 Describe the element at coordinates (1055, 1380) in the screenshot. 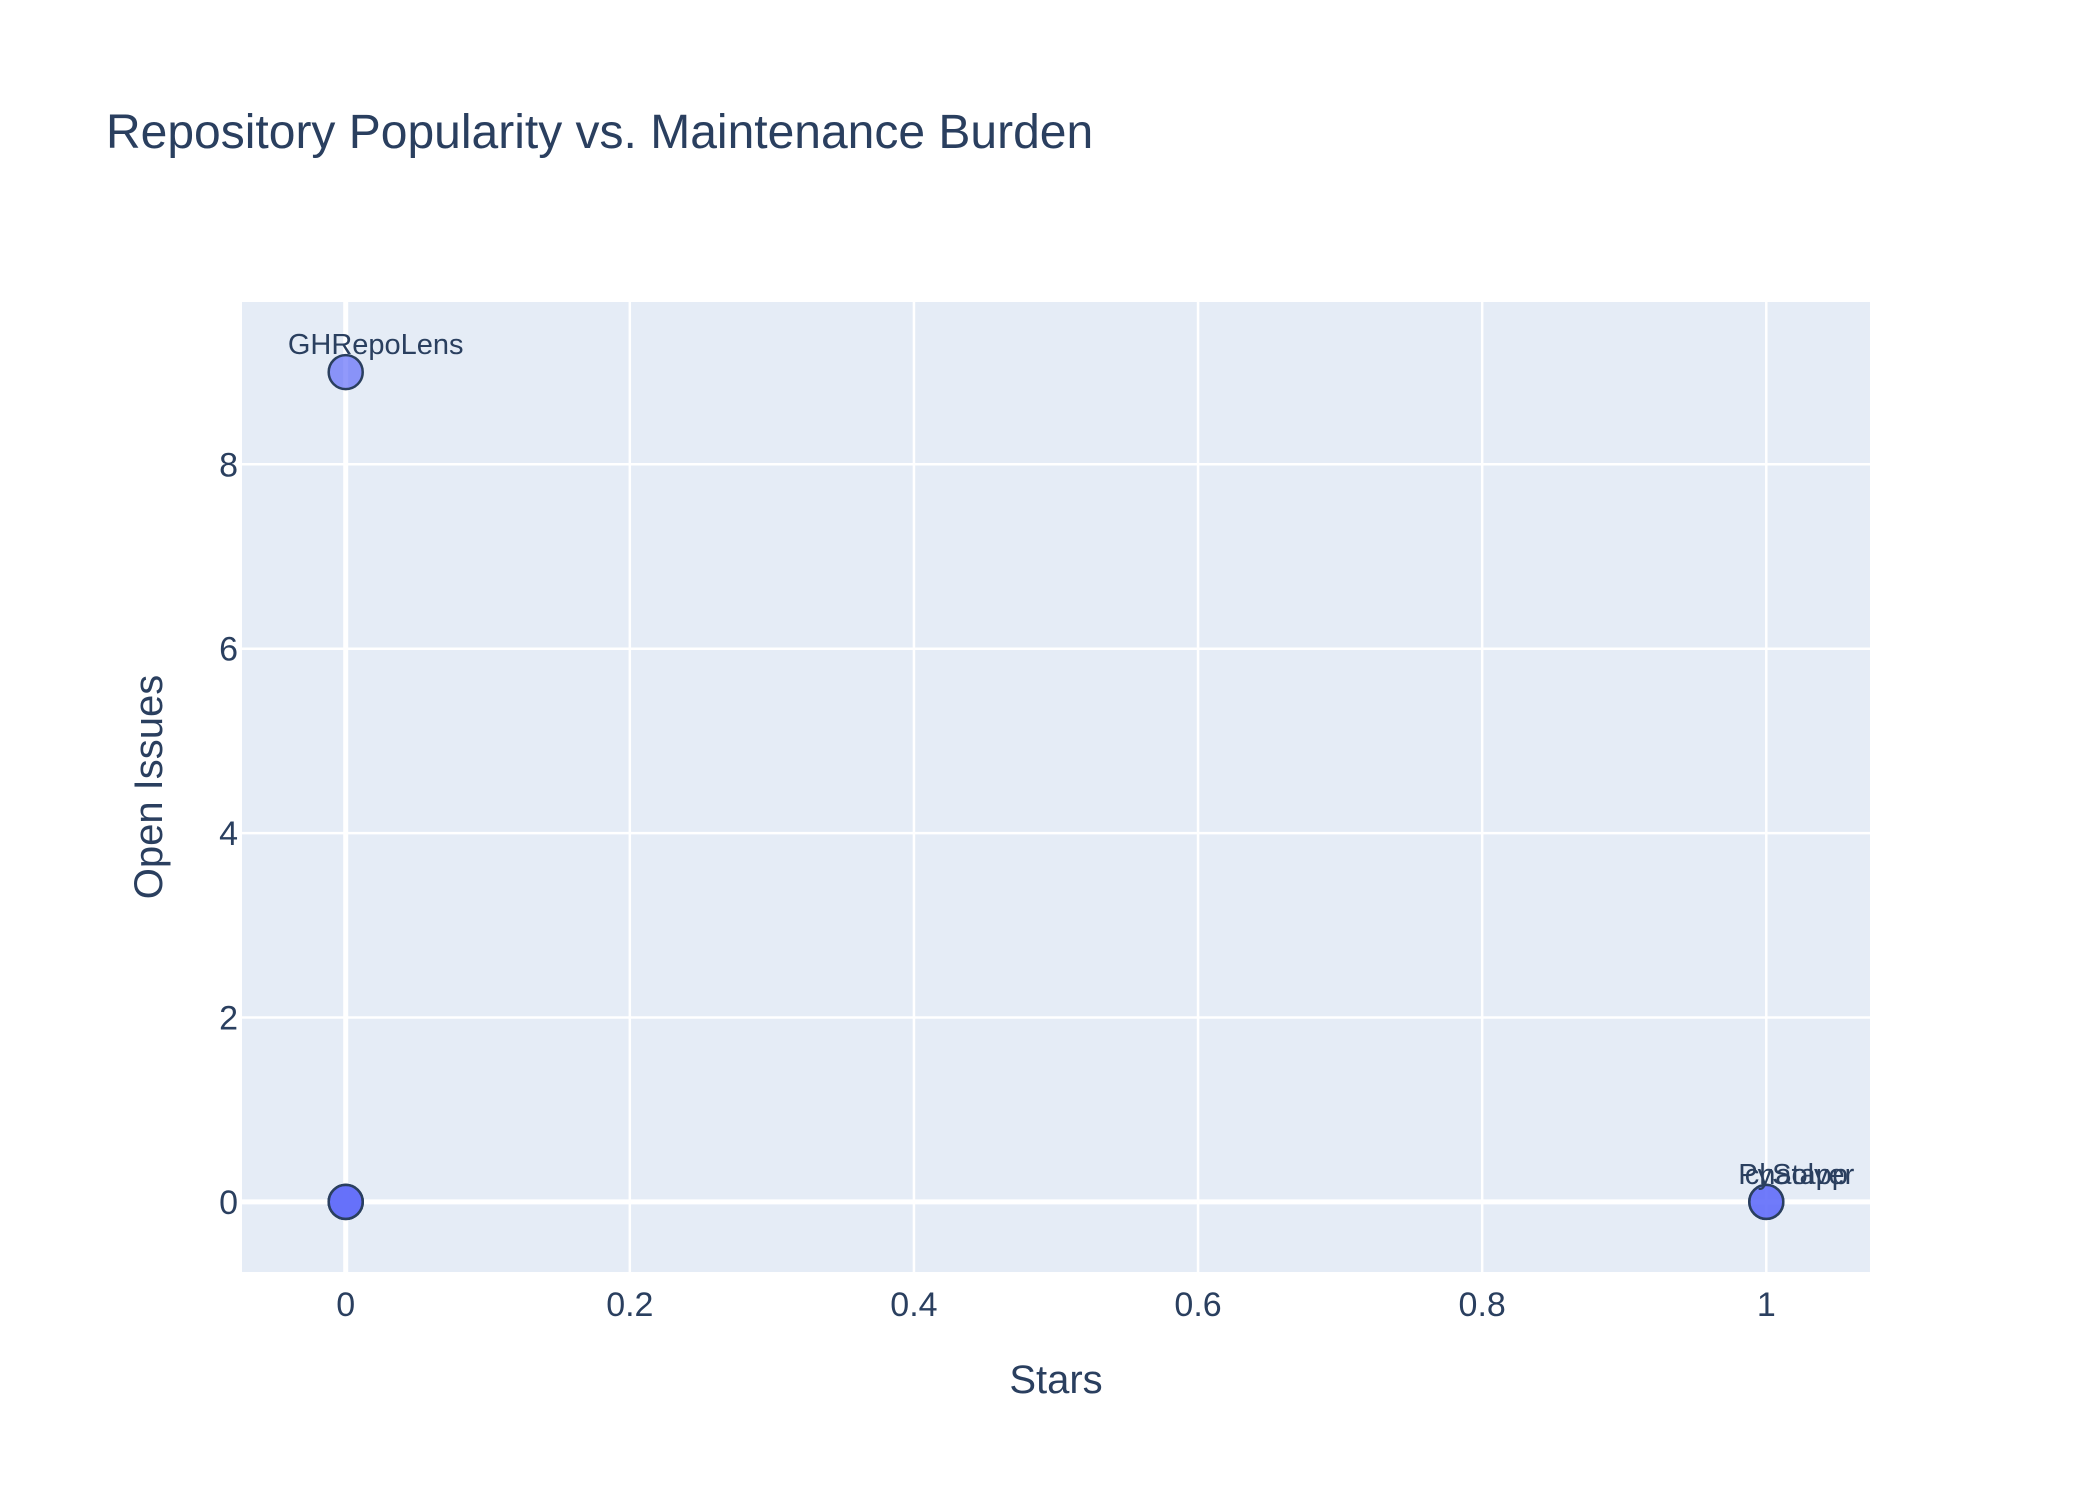

I see `x-axis-label: Stars` at that location.